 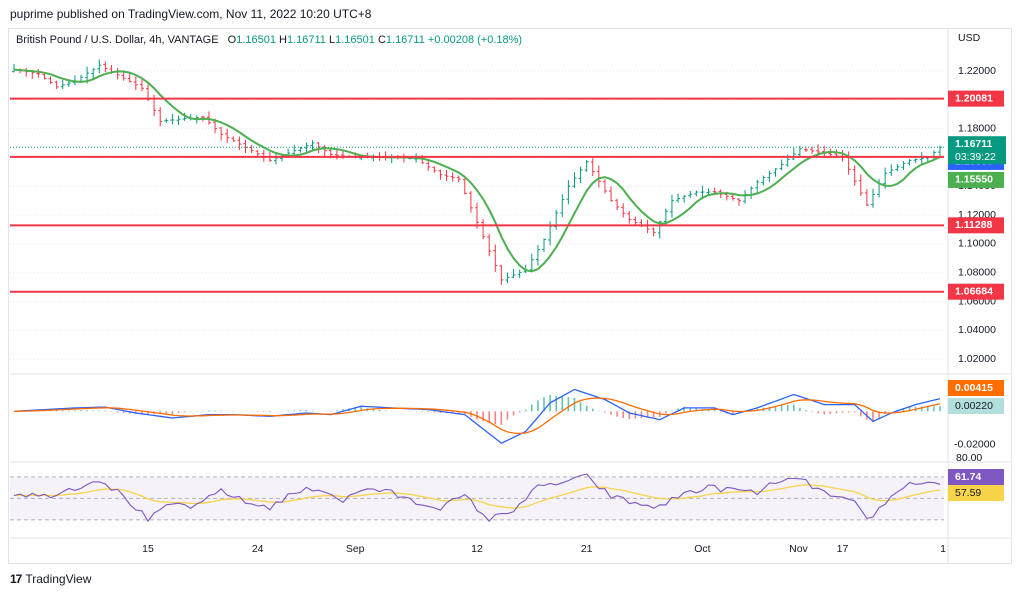 I want to click on time-tick-label: 17, so click(x=843, y=549).